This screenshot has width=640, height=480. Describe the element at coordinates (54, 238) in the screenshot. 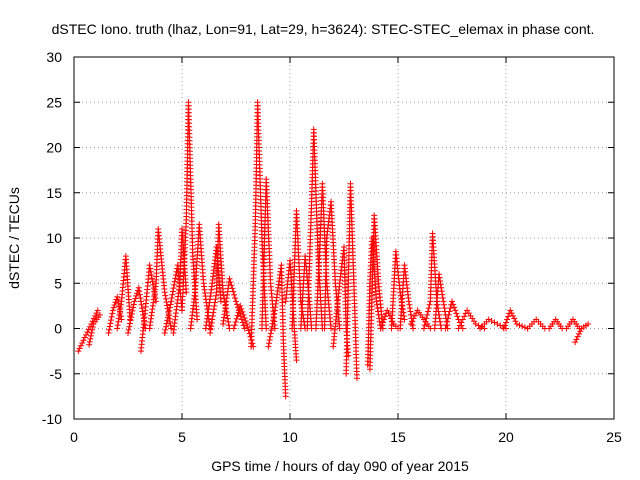

I see `y-tick-label: 10` at that location.